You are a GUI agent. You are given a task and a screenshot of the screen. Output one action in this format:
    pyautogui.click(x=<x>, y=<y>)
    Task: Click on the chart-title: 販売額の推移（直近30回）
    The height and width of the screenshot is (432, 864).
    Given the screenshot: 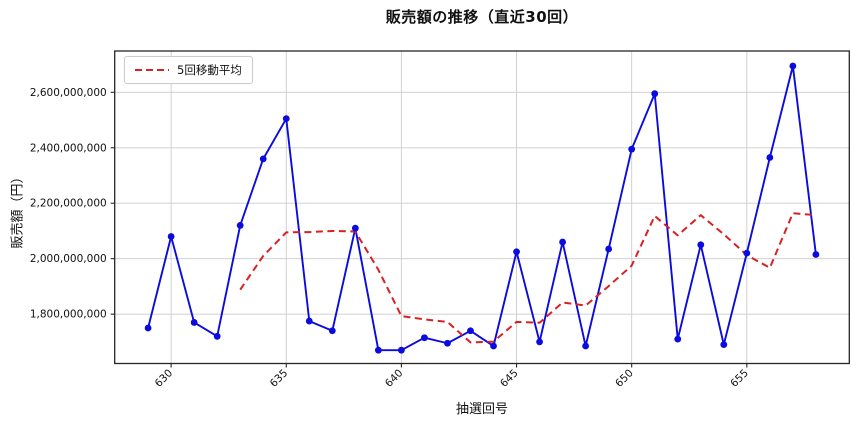 What is the action you would take?
    pyautogui.click(x=482, y=17)
    